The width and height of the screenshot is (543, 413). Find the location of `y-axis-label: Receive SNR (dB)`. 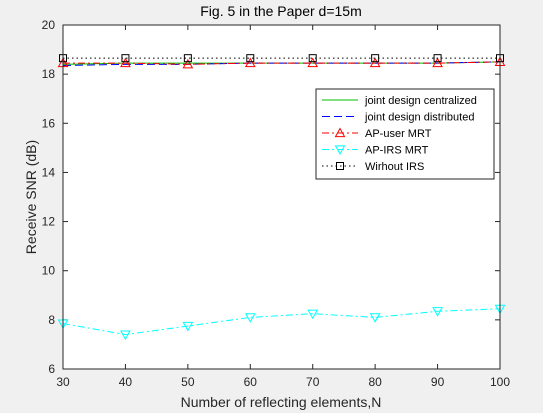

y-axis-label: Receive SNR (dB) is located at coordinates (31, 197).